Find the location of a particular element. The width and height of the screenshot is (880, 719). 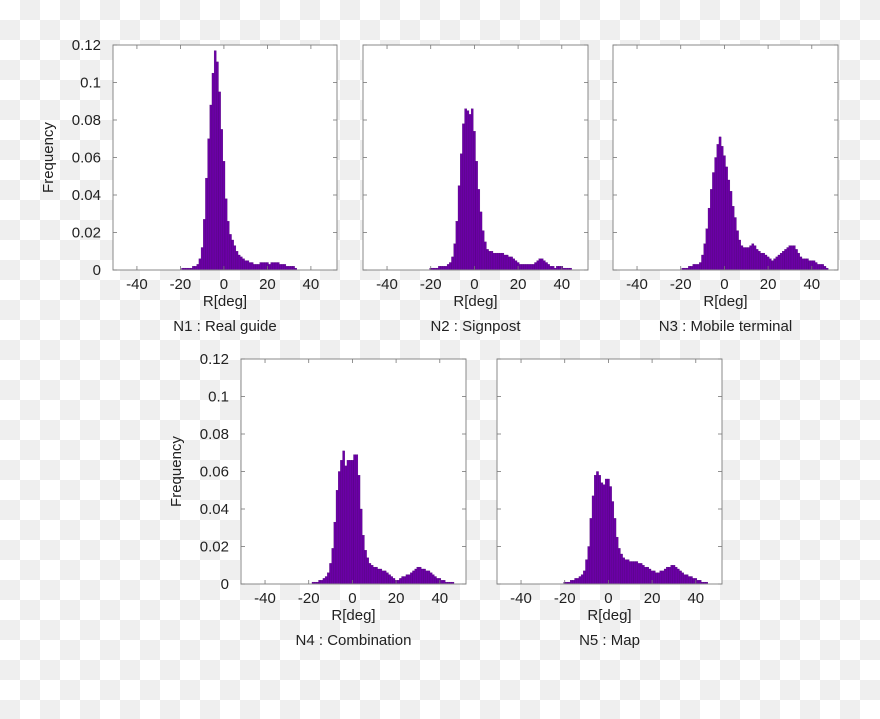

y-tick-label: 0.12 is located at coordinates (214, 359).